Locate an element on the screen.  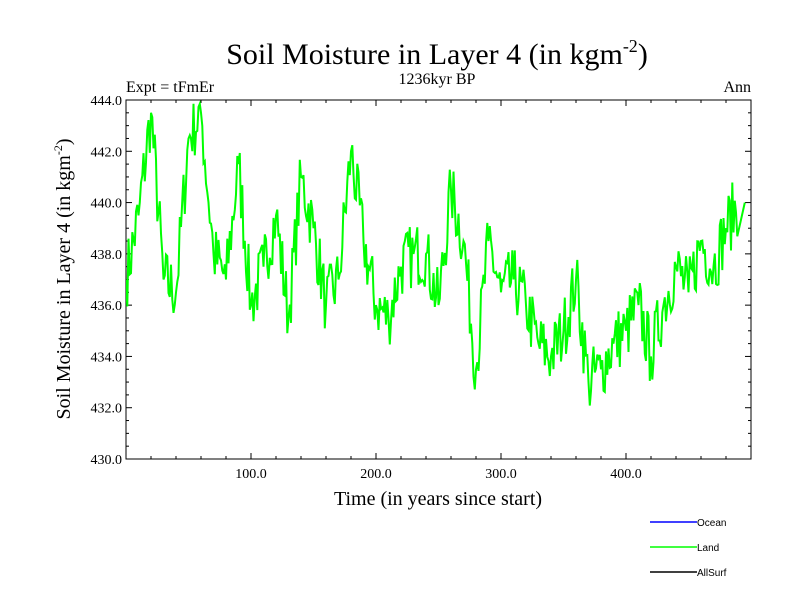
y-tick-label: 440.0 is located at coordinates (107, 204).